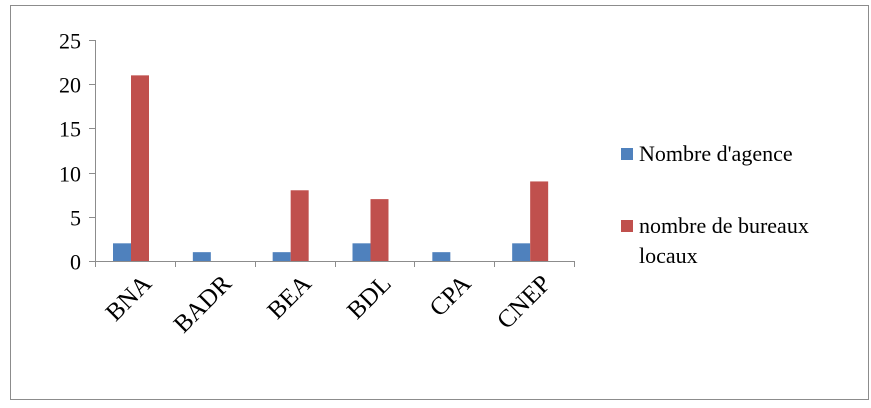 The width and height of the screenshot is (871, 408). I want to click on y-tick-label-15: 15, so click(70, 129).